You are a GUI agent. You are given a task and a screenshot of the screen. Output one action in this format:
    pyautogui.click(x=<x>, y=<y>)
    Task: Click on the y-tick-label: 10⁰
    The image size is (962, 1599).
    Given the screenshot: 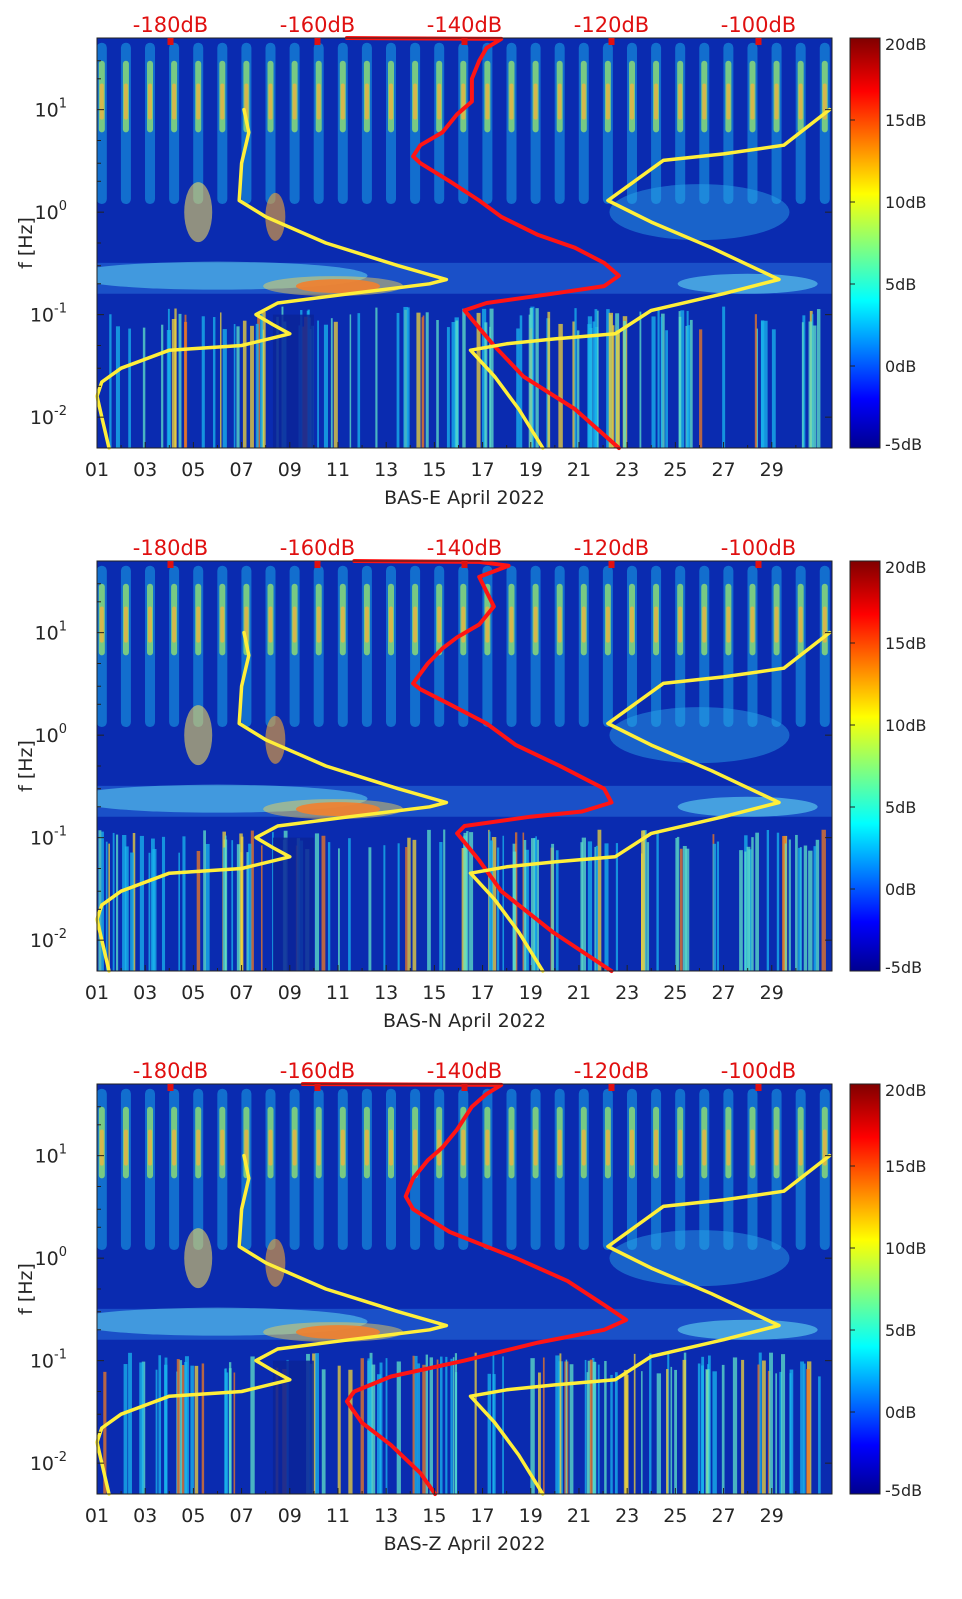 What is the action you would take?
    pyautogui.click(x=51, y=734)
    